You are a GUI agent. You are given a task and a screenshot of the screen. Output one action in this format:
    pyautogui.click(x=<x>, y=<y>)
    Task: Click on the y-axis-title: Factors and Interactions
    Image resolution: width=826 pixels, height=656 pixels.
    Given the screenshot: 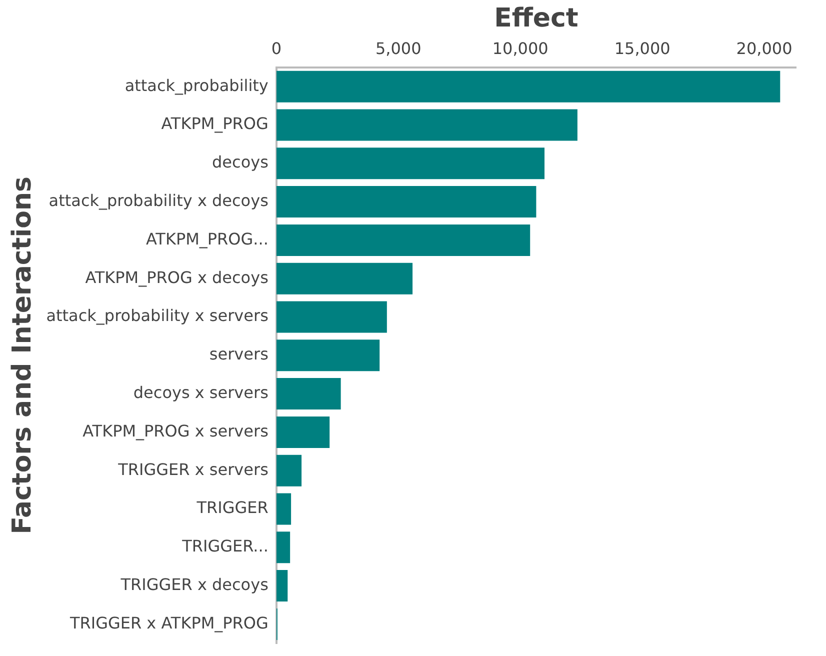 What is the action you would take?
    pyautogui.click(x=22, y=355)
    